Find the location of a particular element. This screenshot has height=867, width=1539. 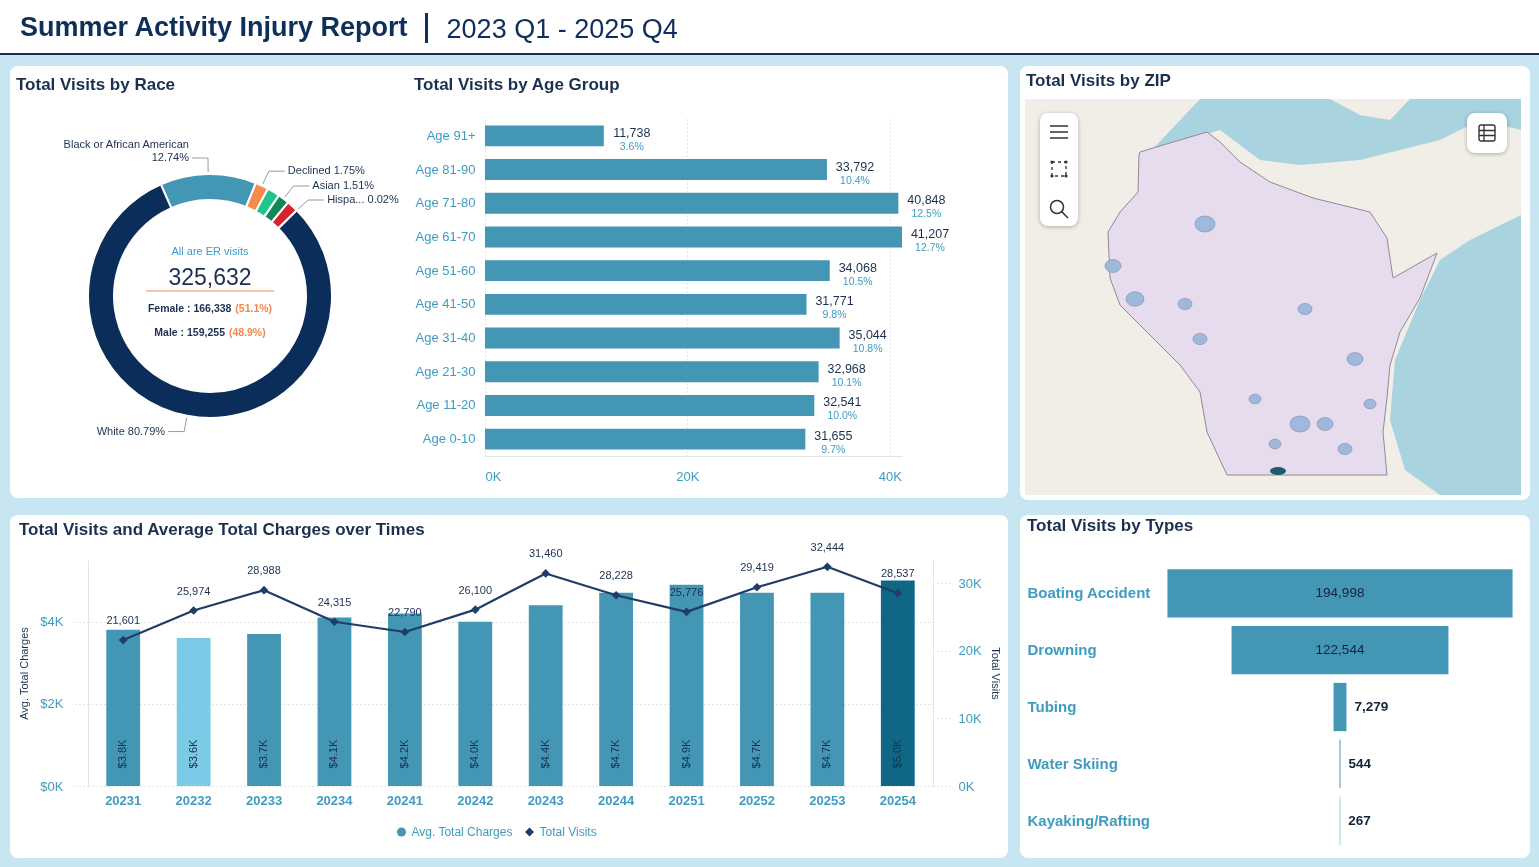

y-axis-title: Avg. Total Charges is located at coordinates (24, 673).